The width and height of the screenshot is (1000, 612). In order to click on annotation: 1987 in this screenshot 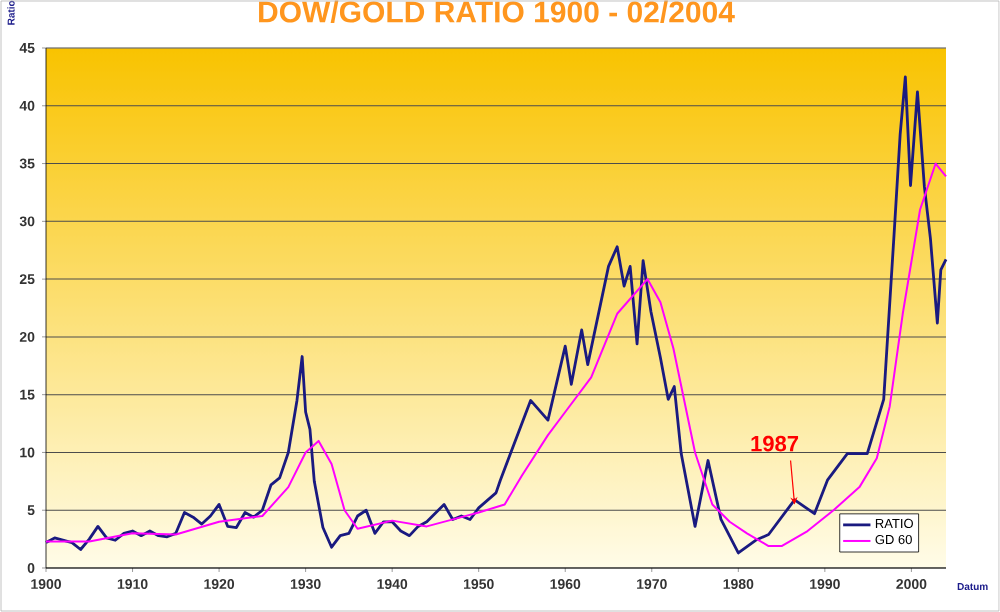, I will do `click(775, 443)`.